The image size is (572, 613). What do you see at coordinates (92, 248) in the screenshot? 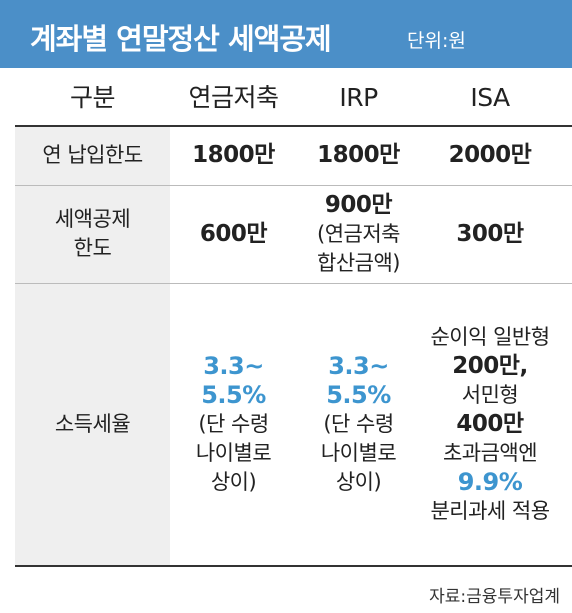
I see `cell-line: 한도` at bounding box center [92, 248].